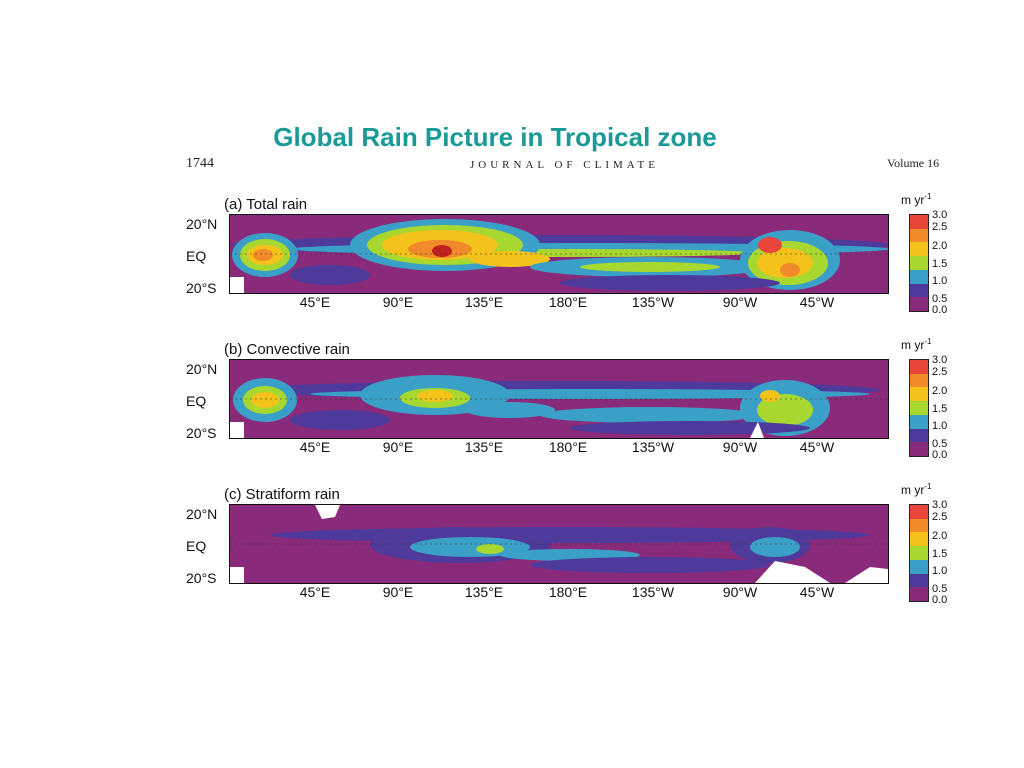 This screenshot has width=1024, height=768. What do you see at coordinates (913, 163) in the screenshot?
I see `journal-volume: Volume 16` at bounding box center [913, 163].